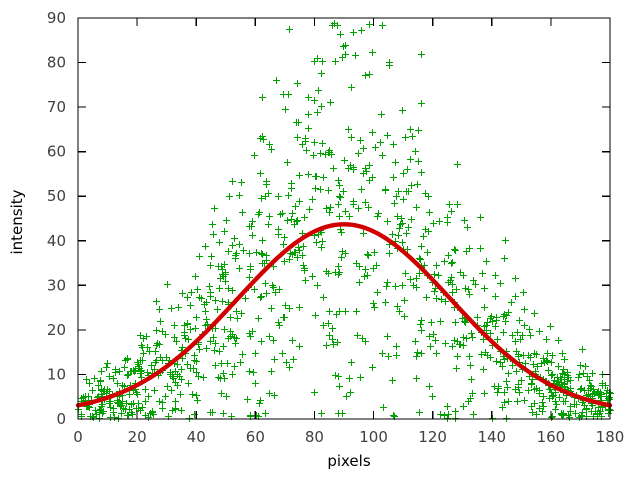 The image size is (640, 480). Describe the element at coordinates (56, 330) in the screenshot. I see `y-tick-label: 20` at that location.